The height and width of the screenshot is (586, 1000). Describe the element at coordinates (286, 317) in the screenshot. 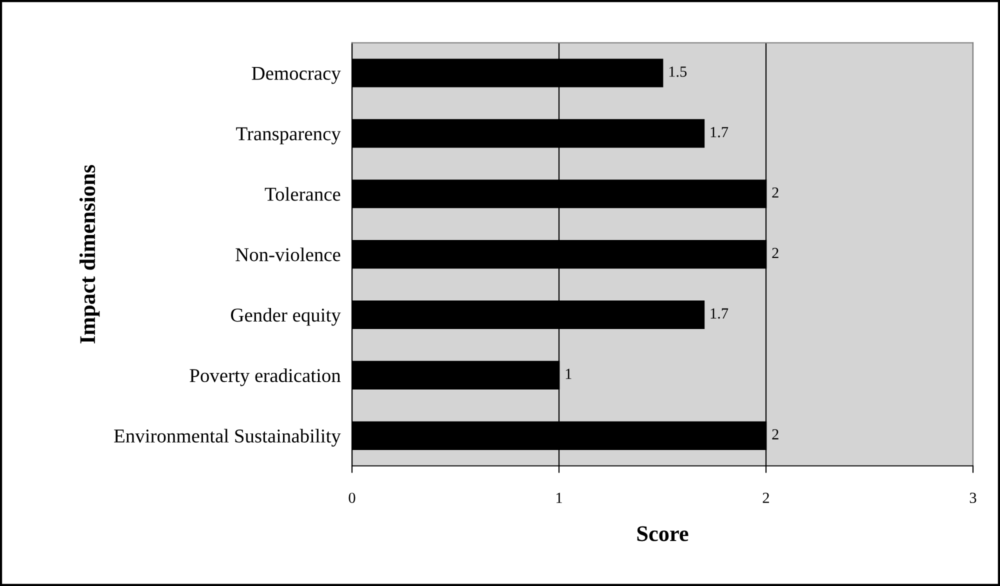

I see `y-tick-label: Gender equity` at that location.